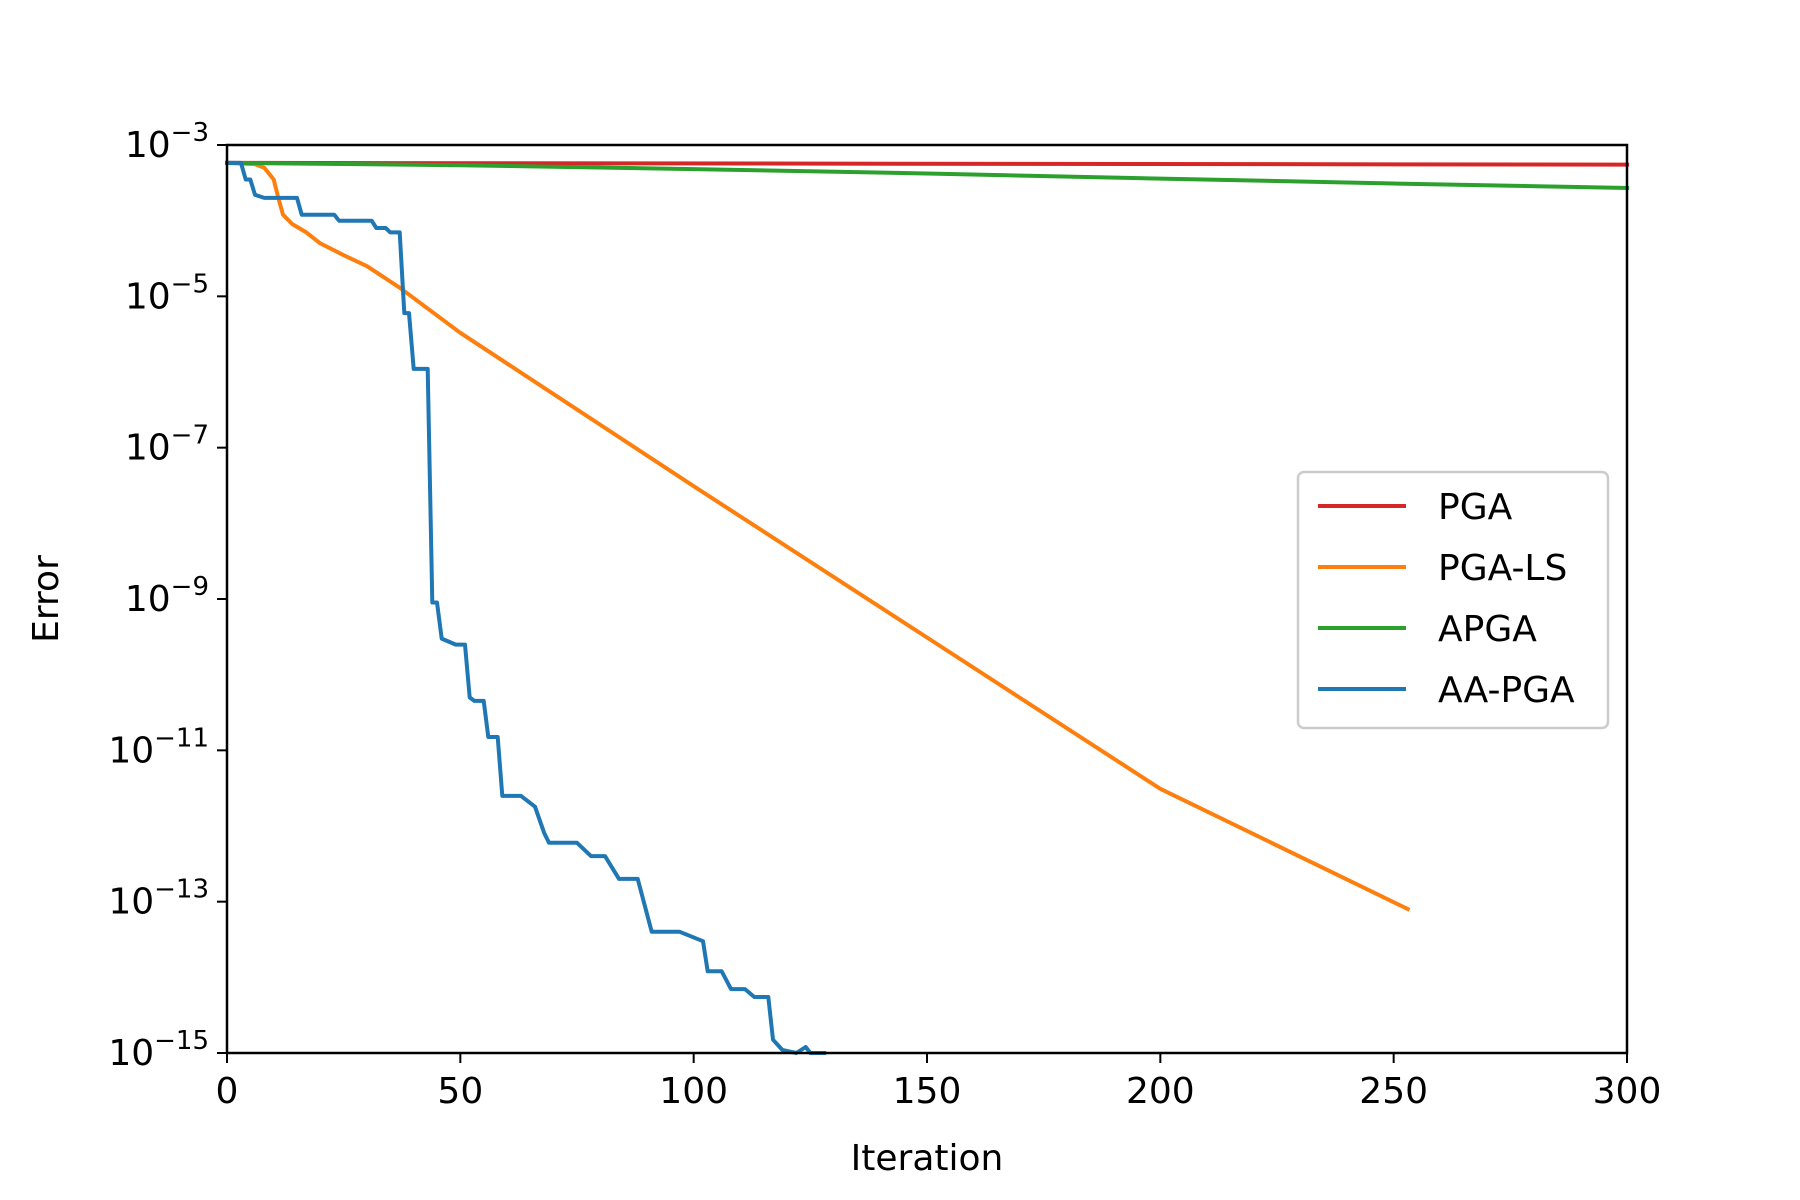 Image resolution: width=1800 pixels, height=1200 pixels. What do you see at coordinates (927, 163) in the screenshot?
I see `series-line-pga` at bounding box center [927, 163].